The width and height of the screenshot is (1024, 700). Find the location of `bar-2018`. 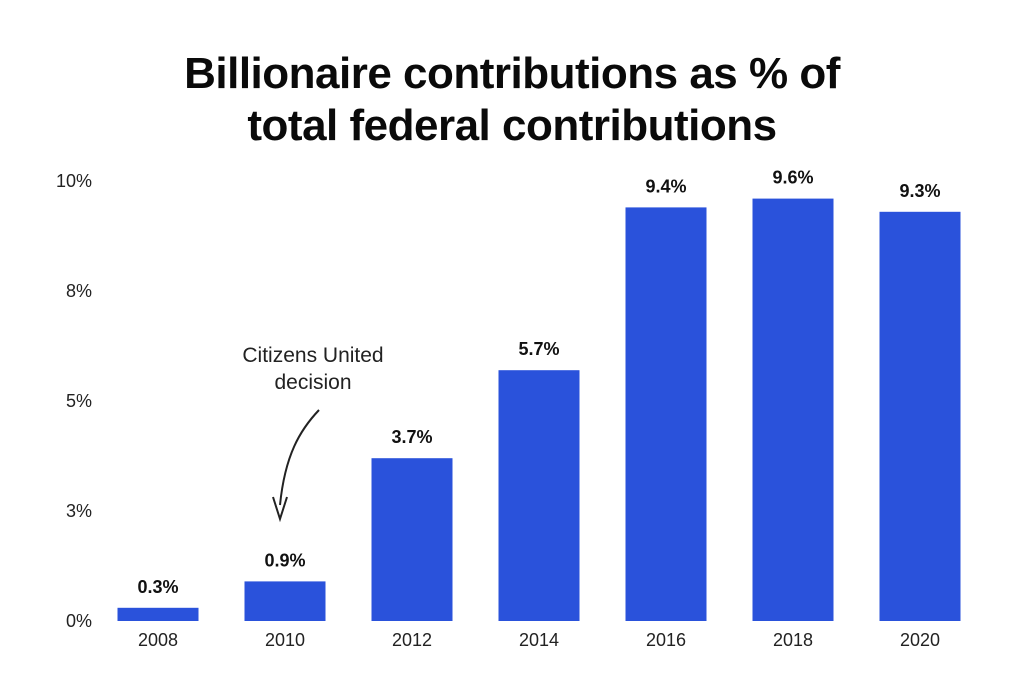

bar-2018 is located at coordinates (793, 409).